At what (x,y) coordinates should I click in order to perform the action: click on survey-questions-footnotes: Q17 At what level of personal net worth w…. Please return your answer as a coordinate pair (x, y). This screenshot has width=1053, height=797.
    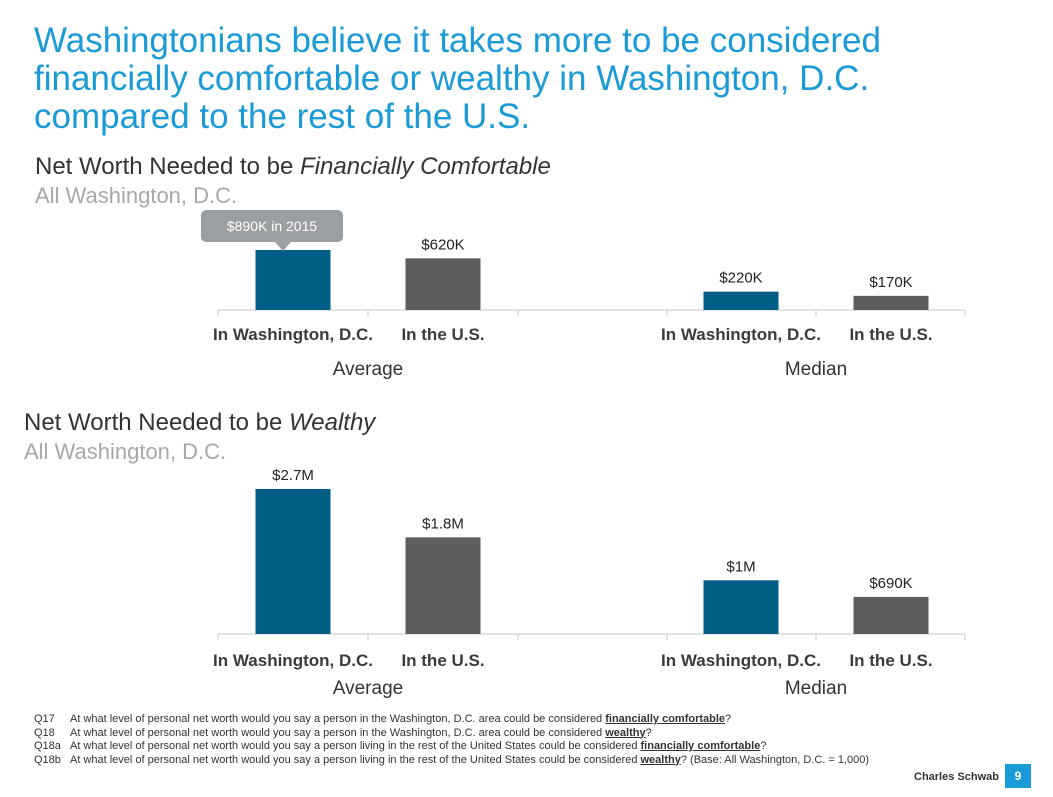
    Looking at the image, I should click on (484, 740).